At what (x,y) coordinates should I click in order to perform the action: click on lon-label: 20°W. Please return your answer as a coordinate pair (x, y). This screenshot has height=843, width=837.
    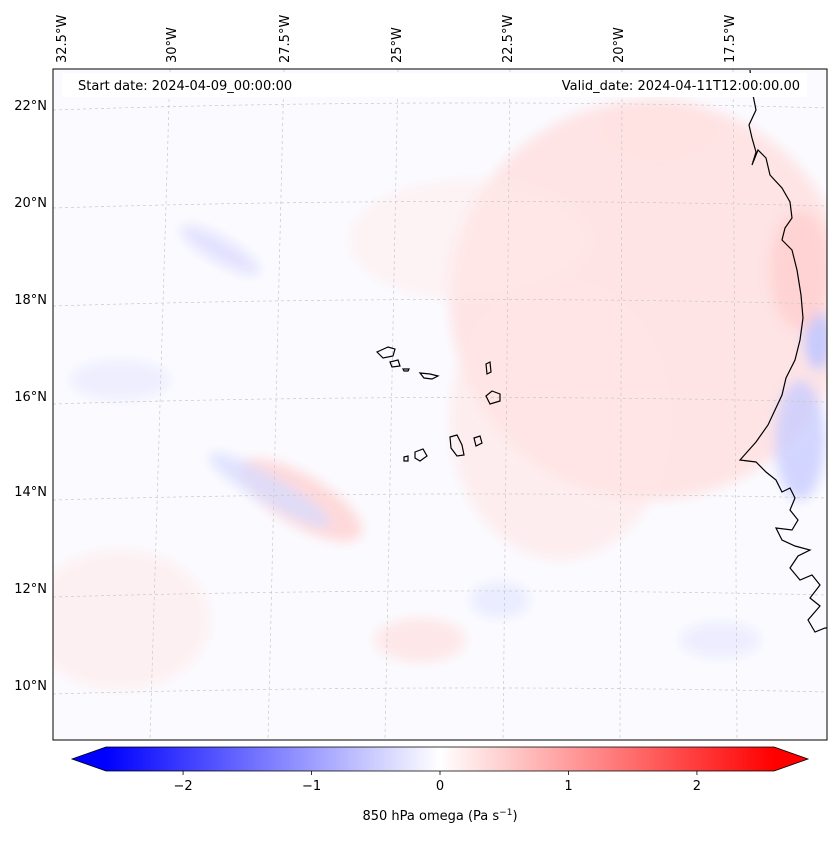
    Looking at the image, I should click on (619, 45).